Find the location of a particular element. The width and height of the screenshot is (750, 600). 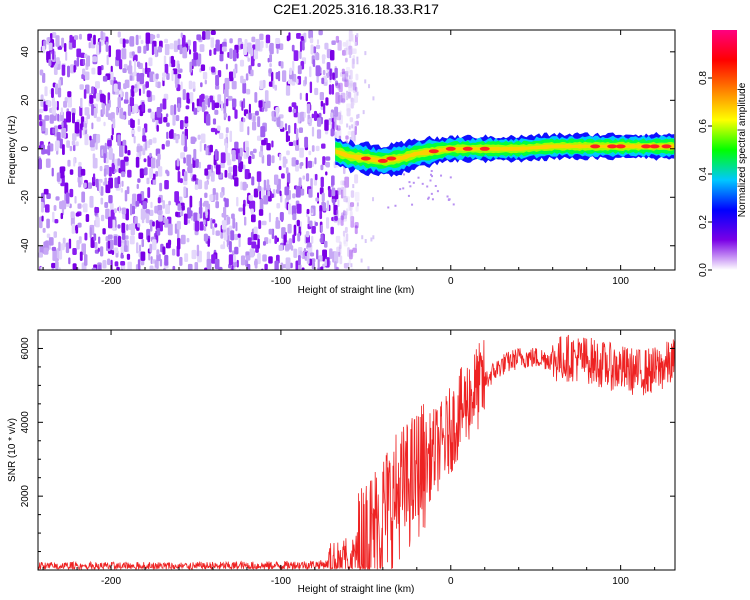

spectrogram-peak is located at coordinates (484, 148).